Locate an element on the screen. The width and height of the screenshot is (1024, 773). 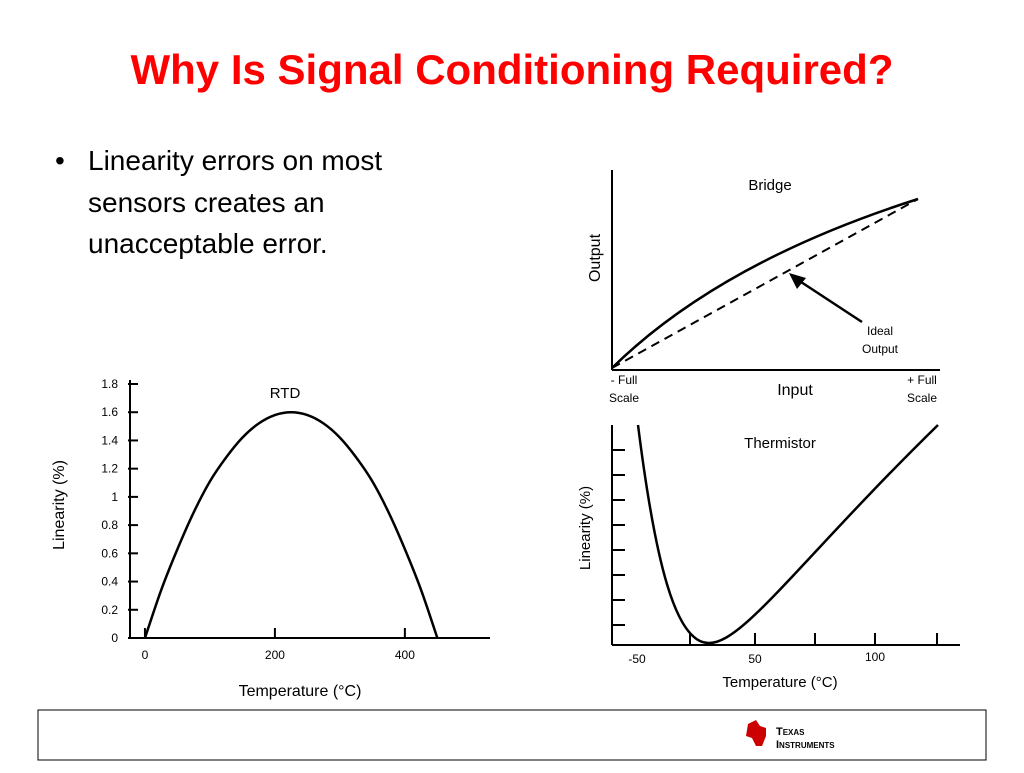
y-tick-label: 1.6 is located at coordinates (109, 412).